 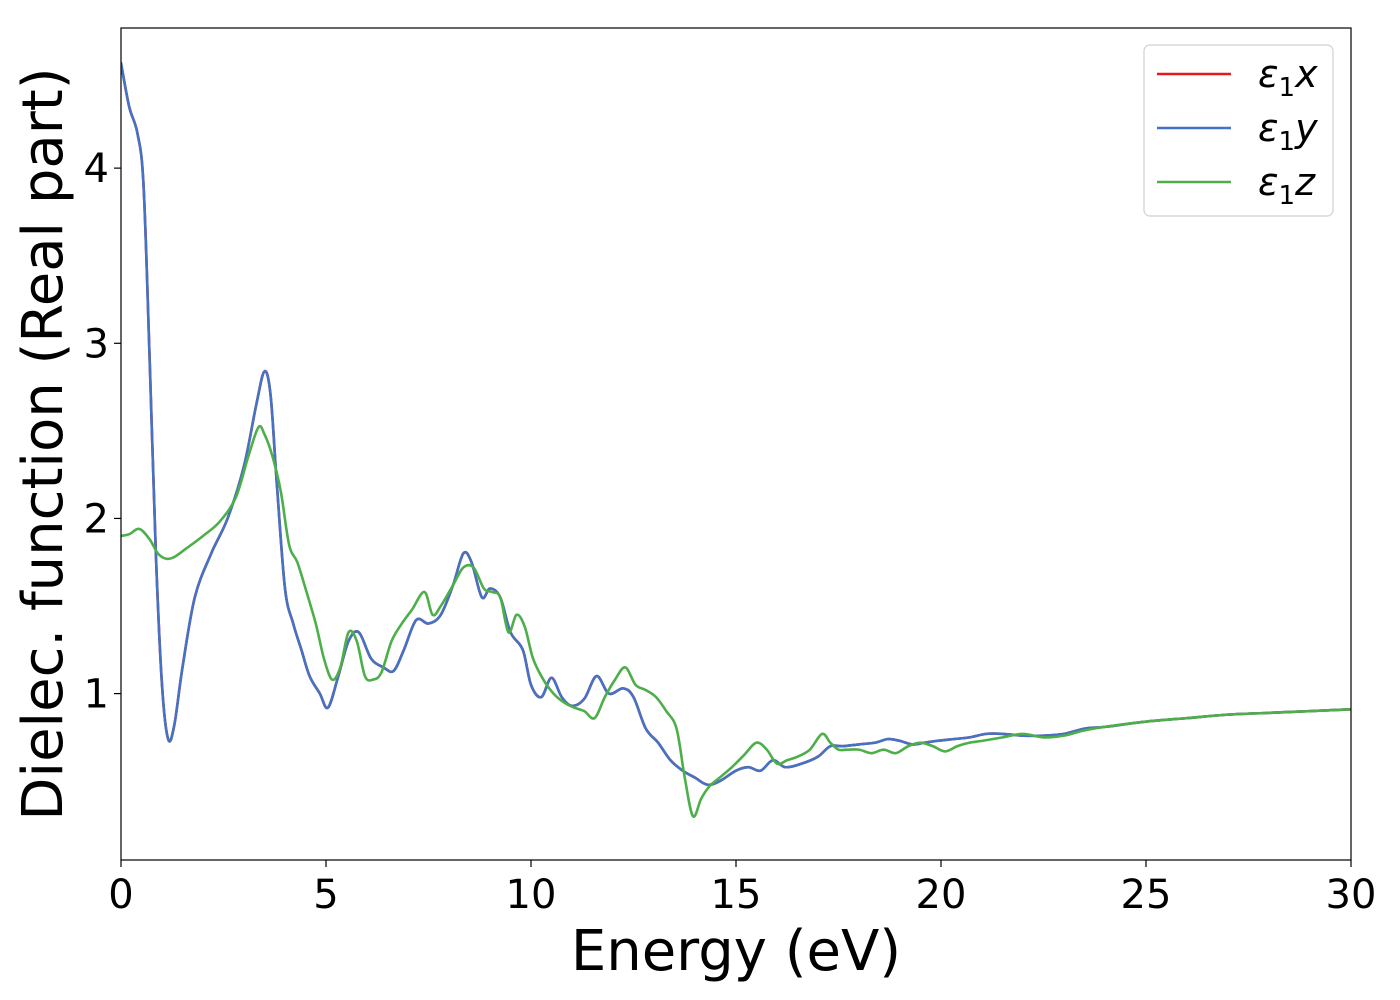 I want to click on legend-label-x: ε1x, so click(x=1288, y=77).